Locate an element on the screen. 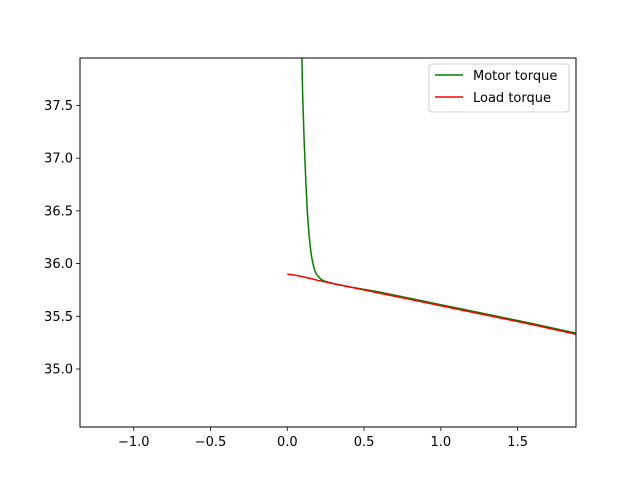 The width and height of the screenshot is (640, 480). y-tick-label: 36.5 is located at coordinates (58, 211).